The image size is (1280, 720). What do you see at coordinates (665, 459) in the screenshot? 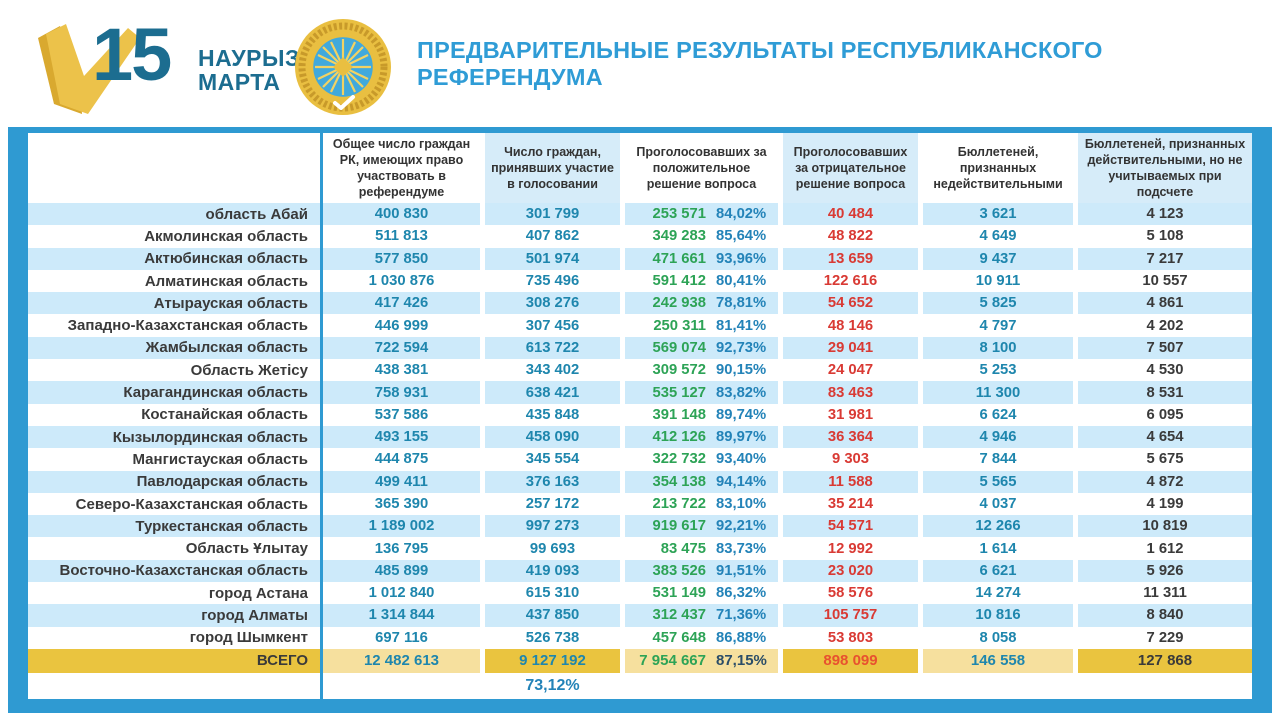
I see `positive-votes-value: 322 732` at bounding box center [665, 459].